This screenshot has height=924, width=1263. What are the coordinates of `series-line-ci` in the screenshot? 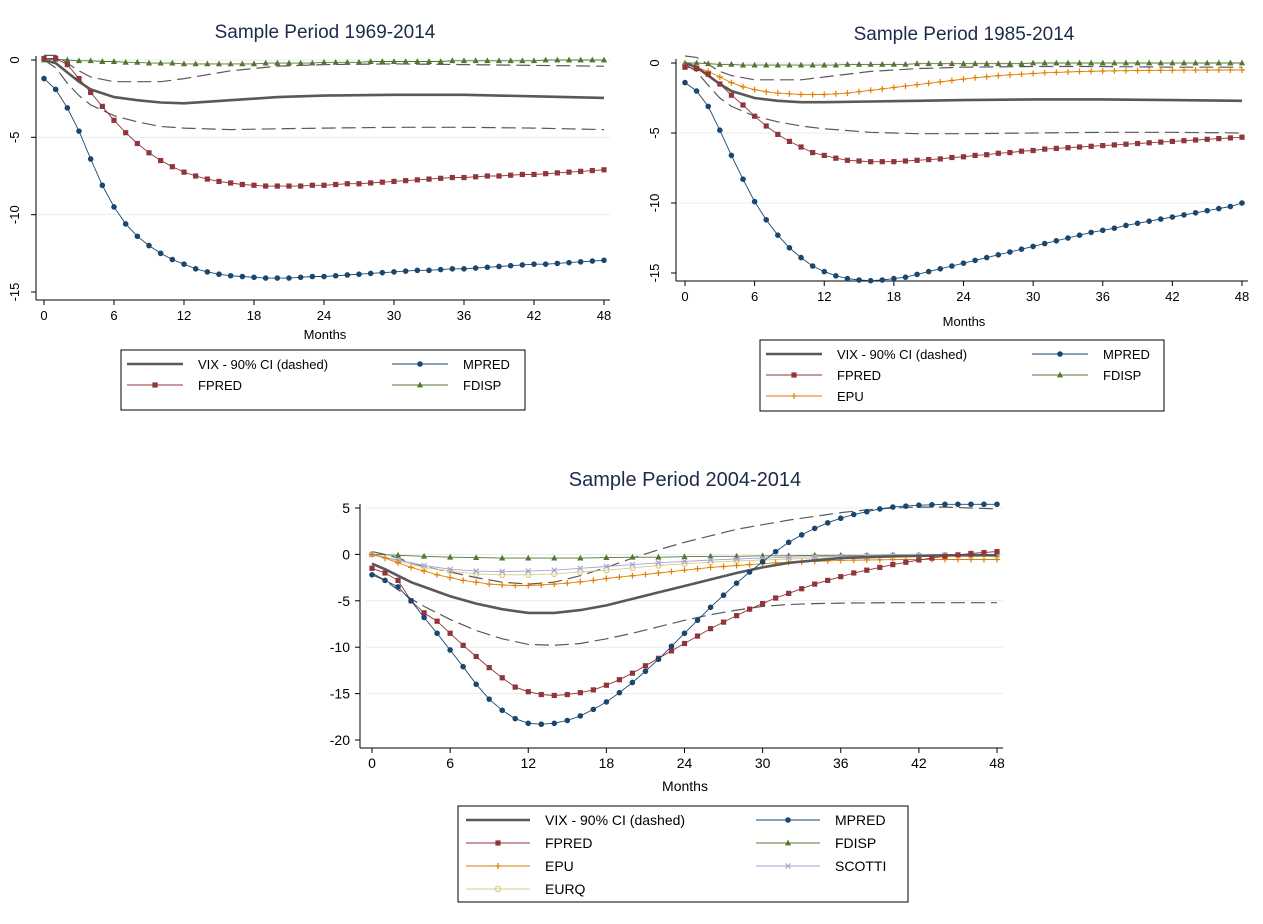 It's located at (324, 95).